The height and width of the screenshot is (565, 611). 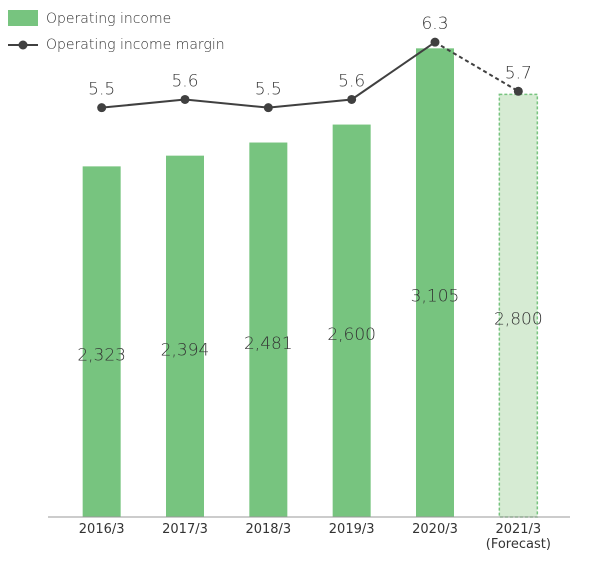 I want to click on x-tick-label: 2016/3, so click(x=101, y=529).